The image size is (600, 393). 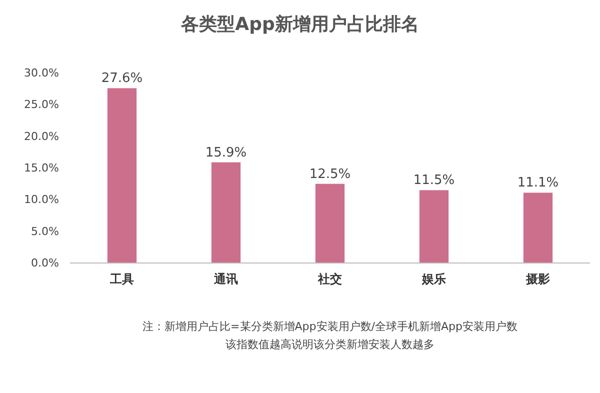 I want to click on data-label: 15.9%, so click(x=226, y=152).